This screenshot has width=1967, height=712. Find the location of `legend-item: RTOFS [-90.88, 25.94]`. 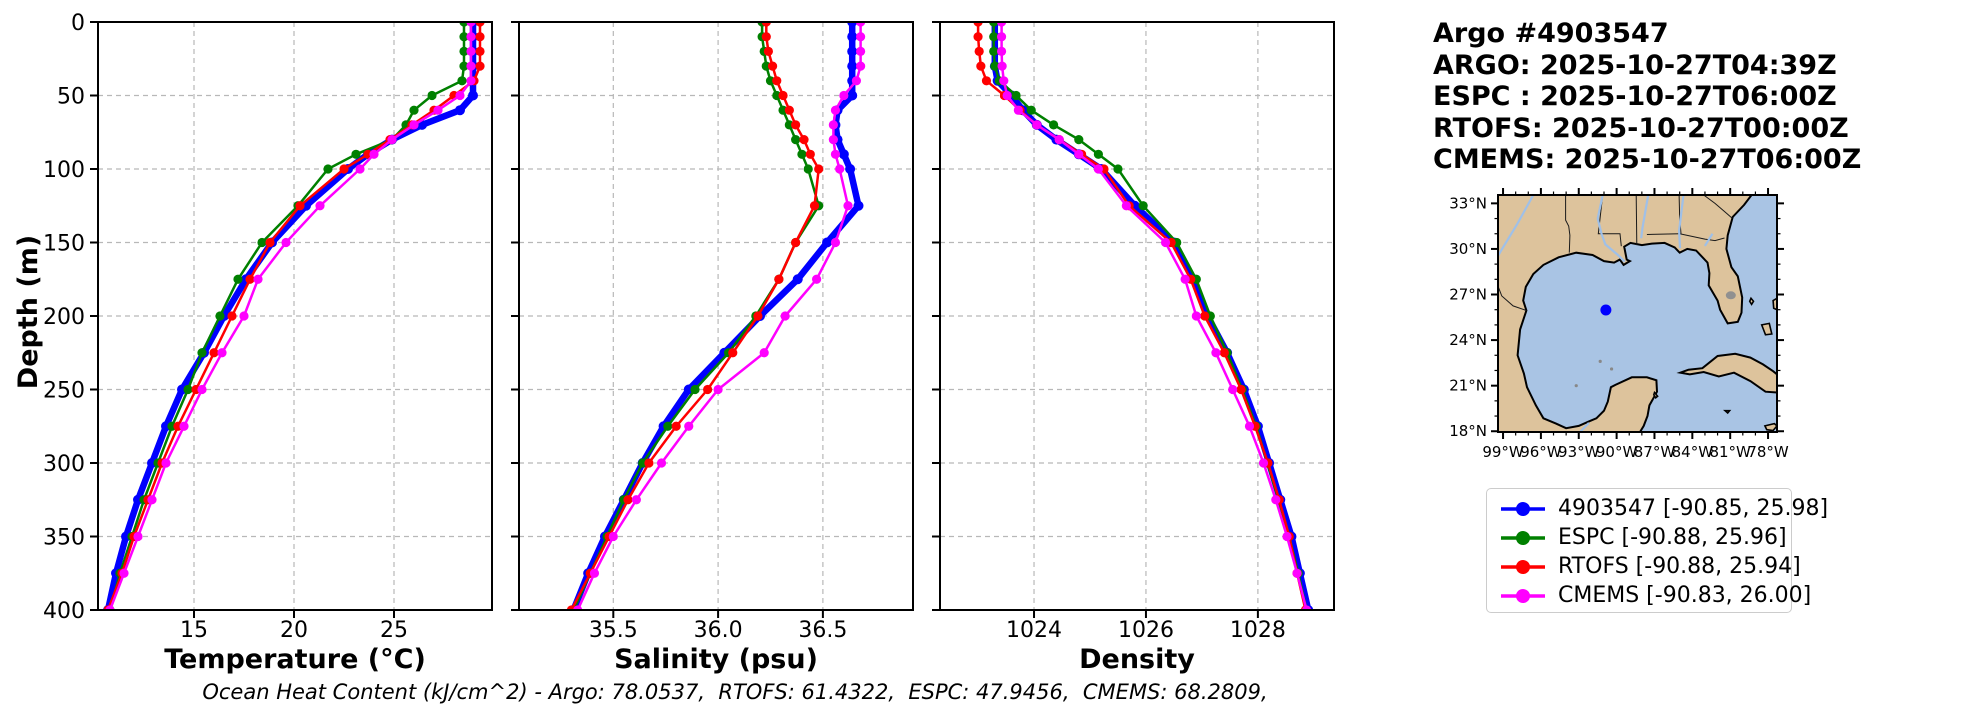

legend-item: RTOFS [-90.88, 25.94] is located at coordinates (1644, 566).